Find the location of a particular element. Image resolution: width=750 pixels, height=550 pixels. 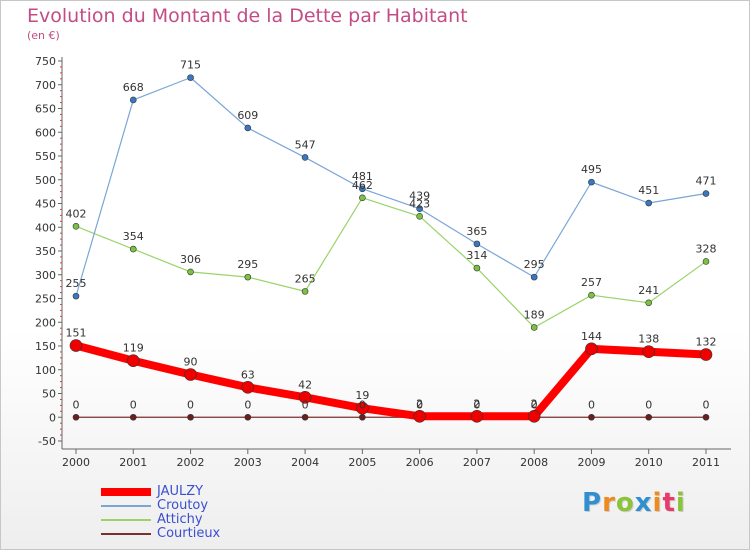

y-tick-label: 50 is located at coordinates (49, 394).